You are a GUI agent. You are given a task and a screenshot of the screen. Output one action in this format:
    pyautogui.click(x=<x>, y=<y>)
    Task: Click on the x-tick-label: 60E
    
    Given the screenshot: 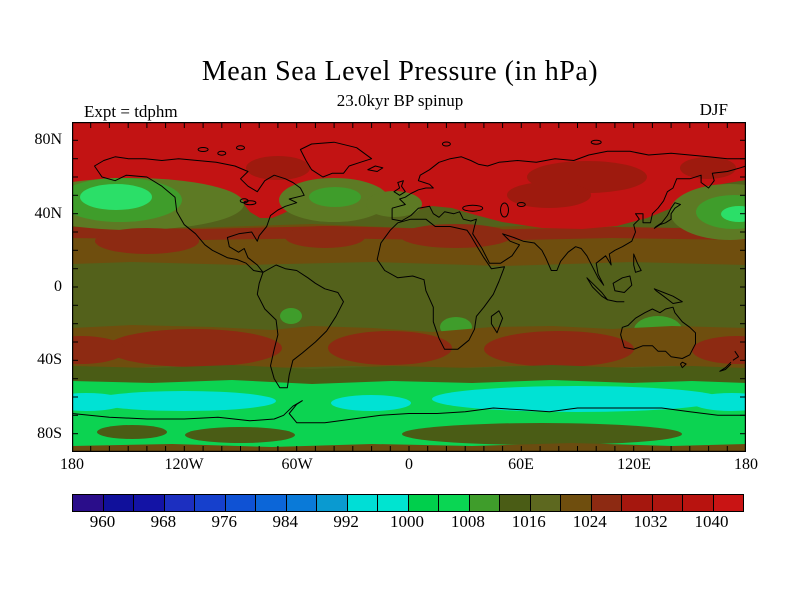 What is the action you would take?
    pyautogui.click(x=521, y=464)
    